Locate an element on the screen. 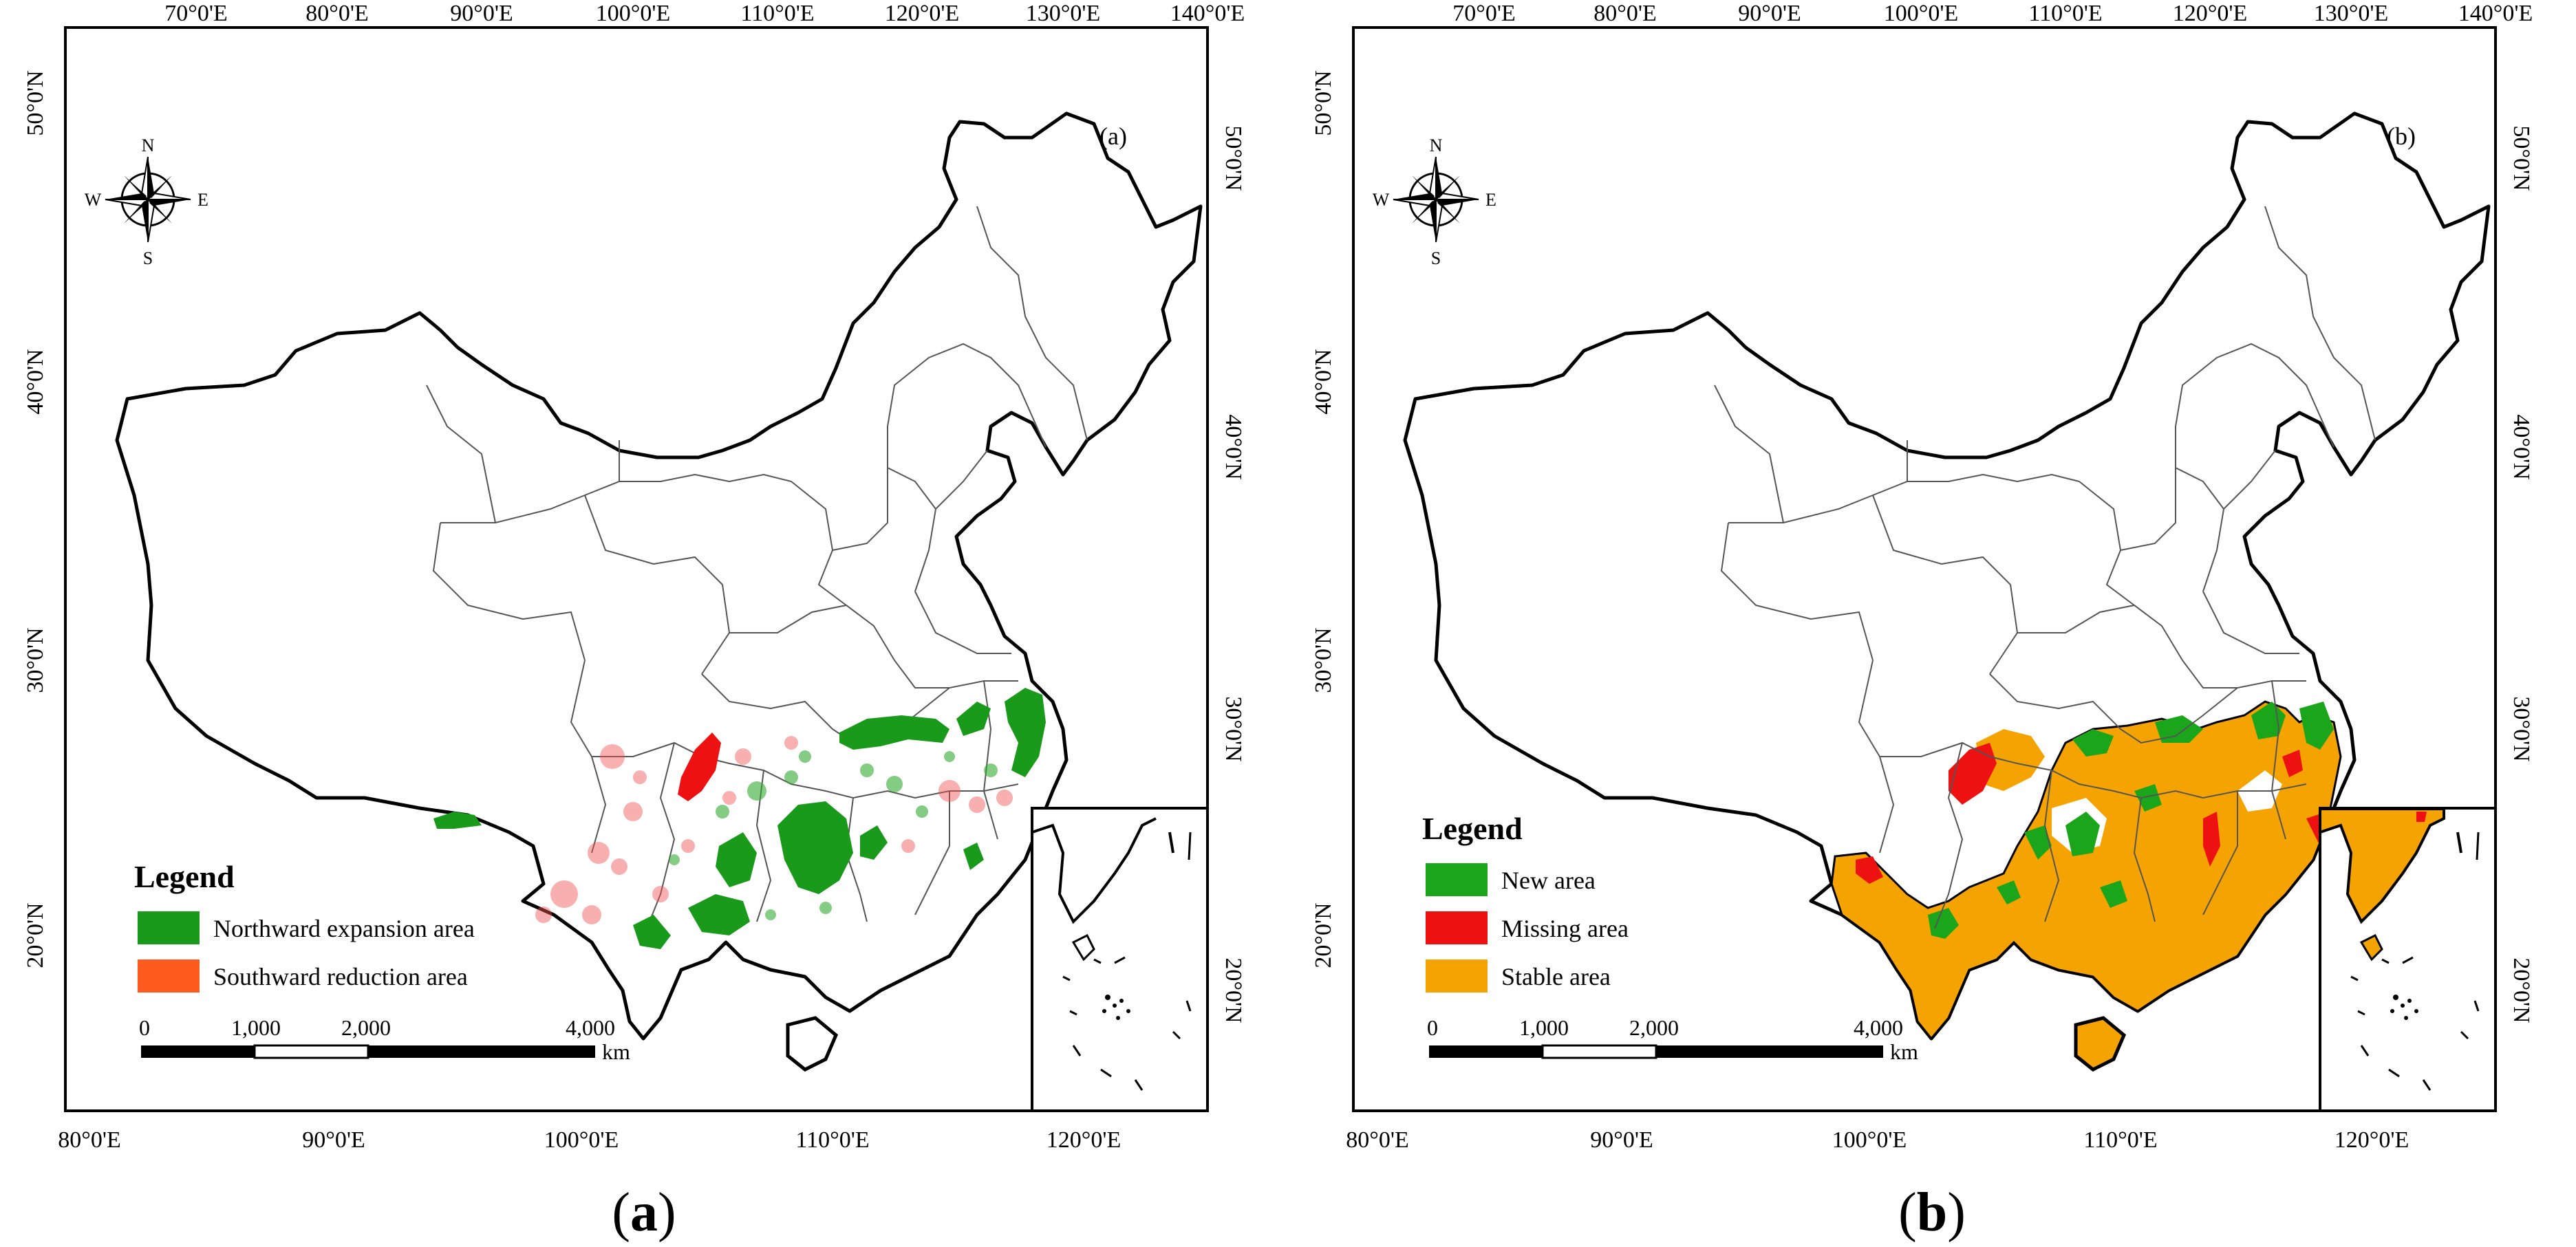 The width and height of the screenshot is (2576, 1247). northward-expansion-area is located at coordinates (739, 818).